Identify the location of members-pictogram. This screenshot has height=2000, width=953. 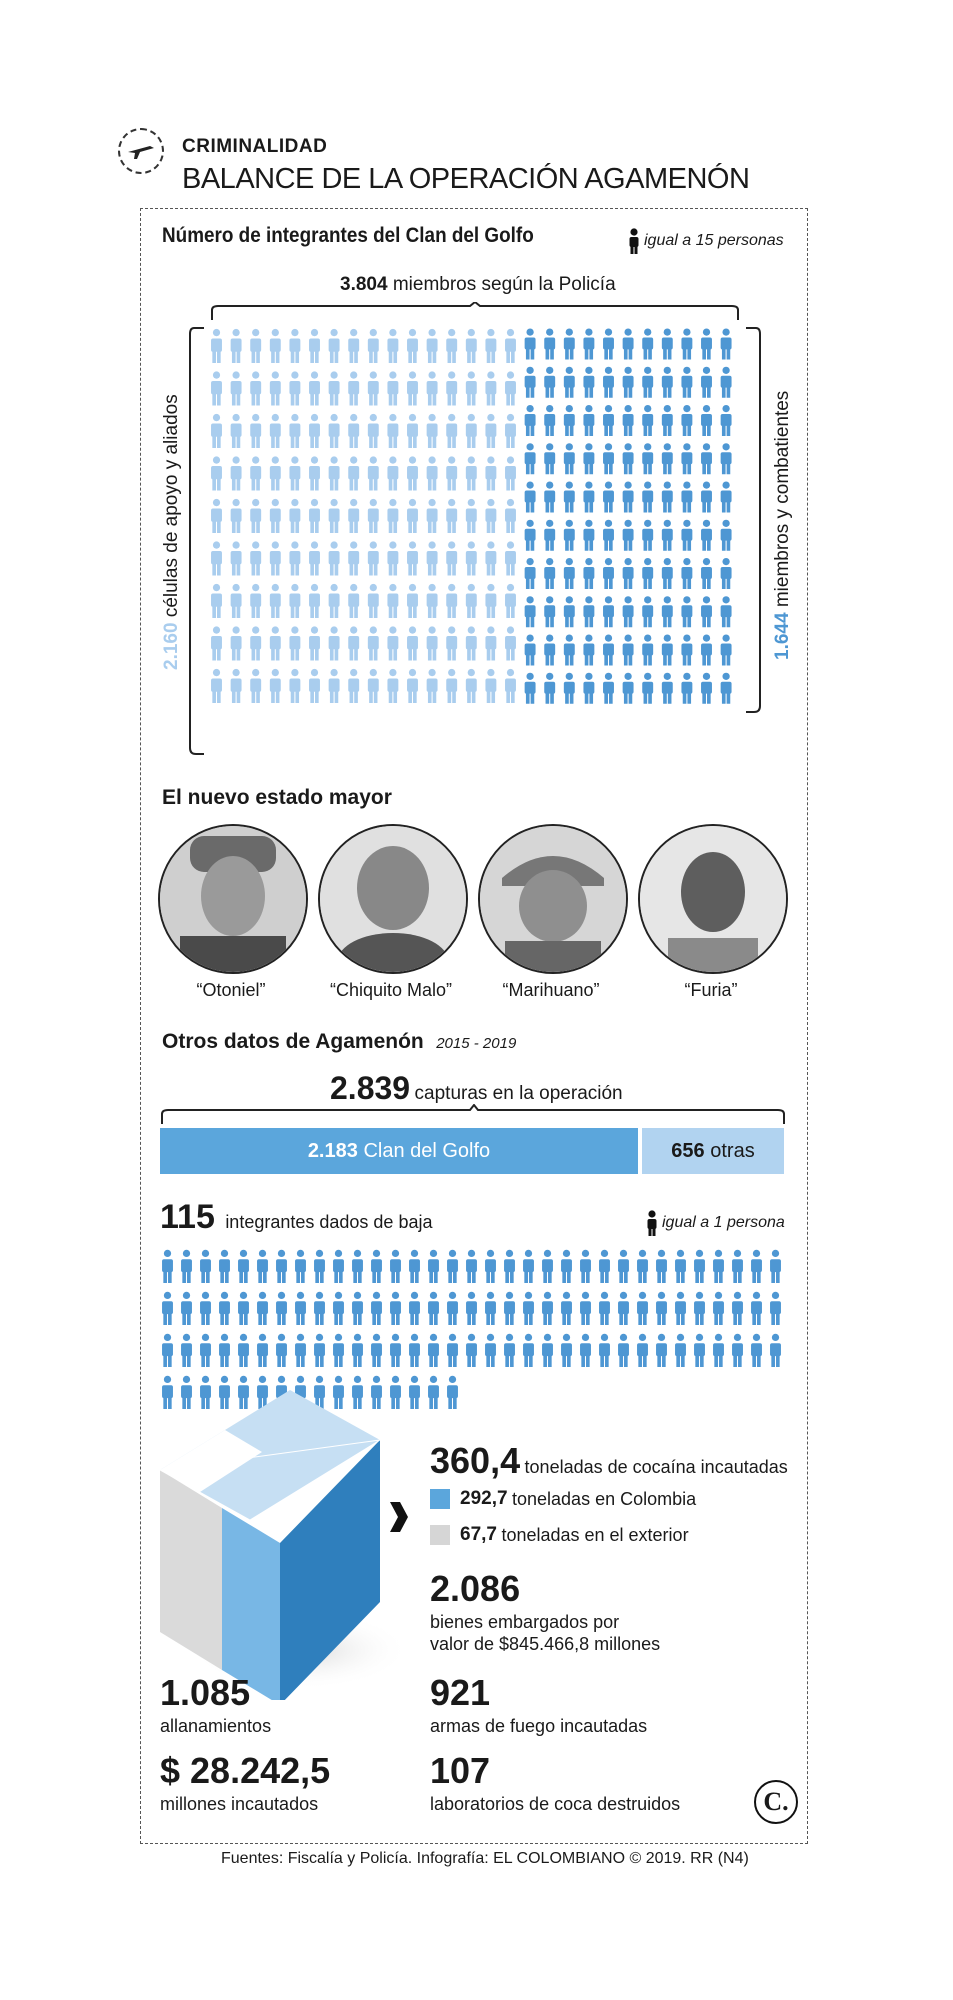
(471, 516).